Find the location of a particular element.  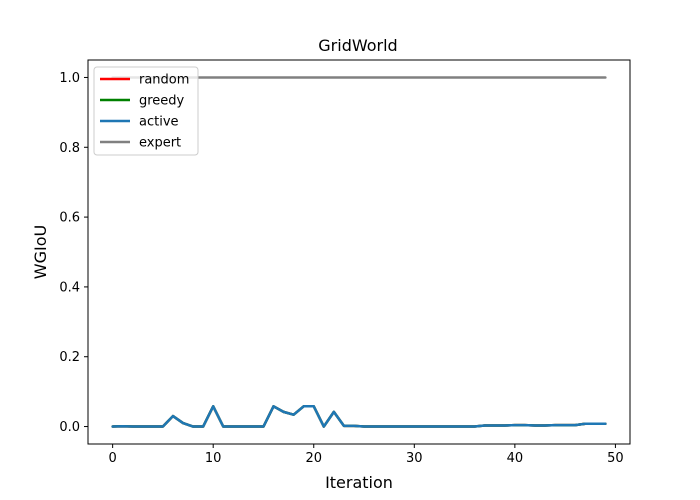

series-line-active is located at coordinates (359, 416).